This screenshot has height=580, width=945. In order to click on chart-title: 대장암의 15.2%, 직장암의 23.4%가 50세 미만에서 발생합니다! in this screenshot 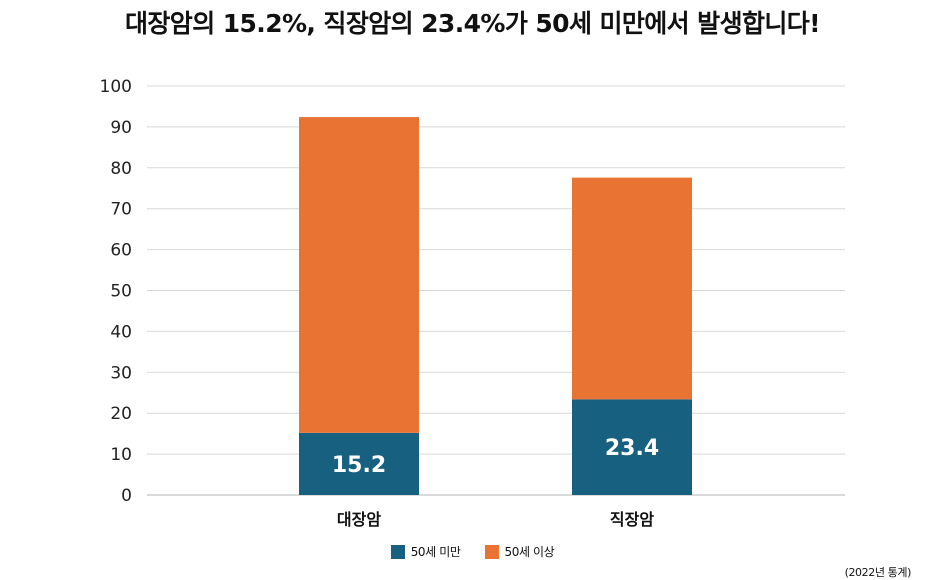, I will do `click(473, 23)`.